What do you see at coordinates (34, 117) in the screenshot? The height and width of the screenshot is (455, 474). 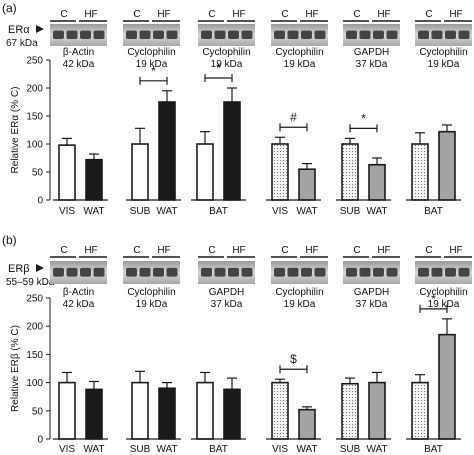 I see `y-tick-label: 150` at bounding box center [34, 117].